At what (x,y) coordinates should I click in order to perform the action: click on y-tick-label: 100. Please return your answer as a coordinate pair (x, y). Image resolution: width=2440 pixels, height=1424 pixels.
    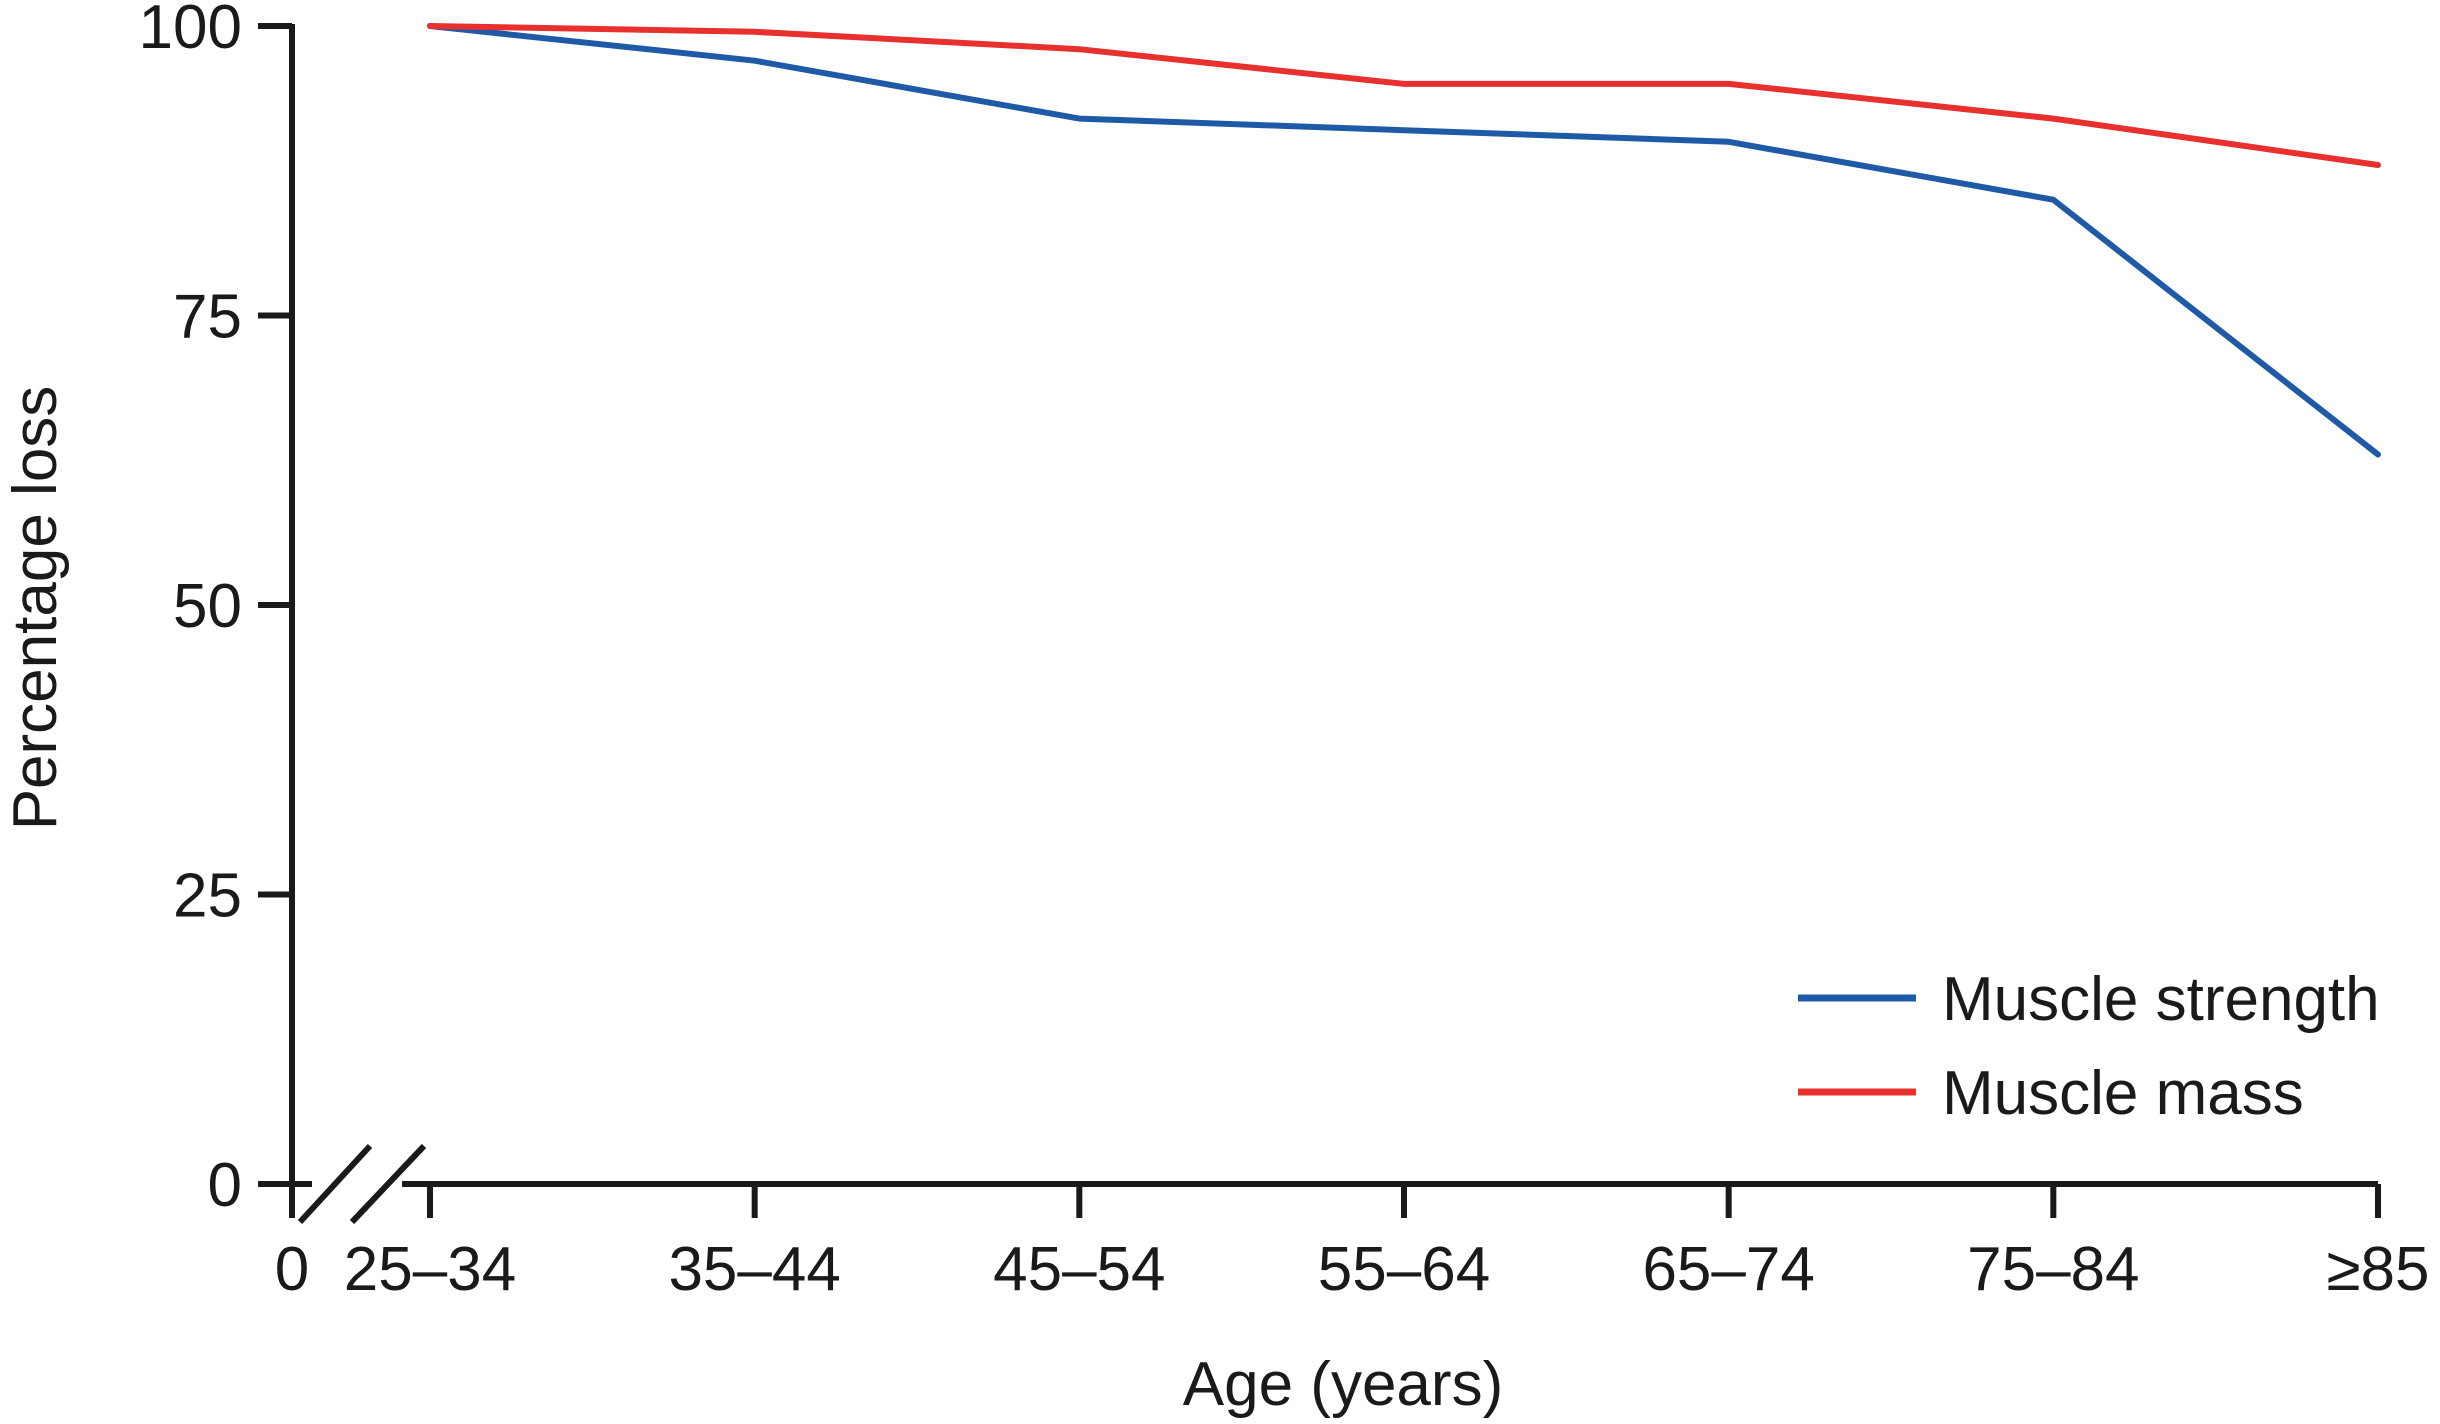
    Looking at the image, I should click on (190, 31).